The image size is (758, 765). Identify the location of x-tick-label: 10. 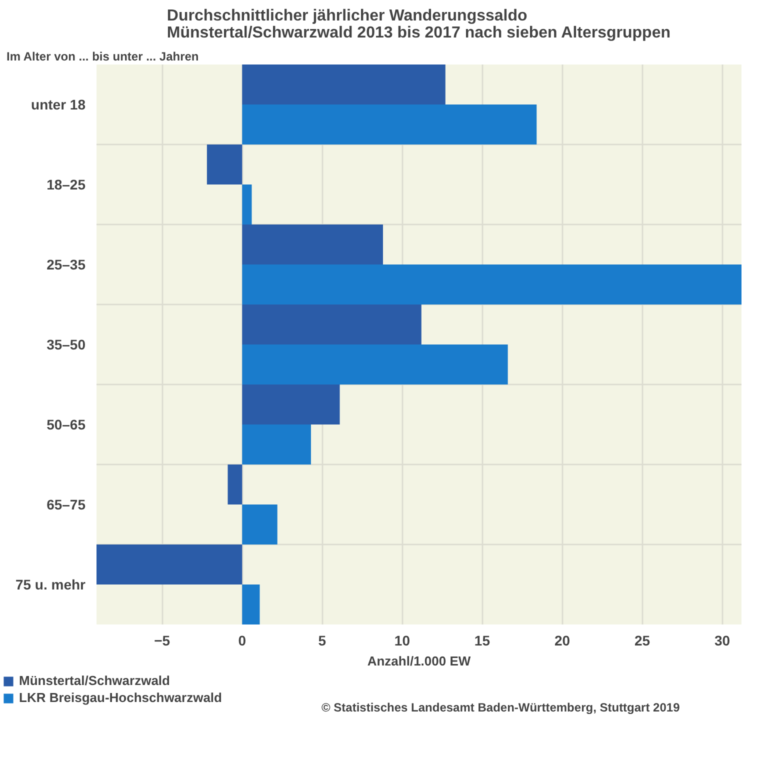
(402, 640).